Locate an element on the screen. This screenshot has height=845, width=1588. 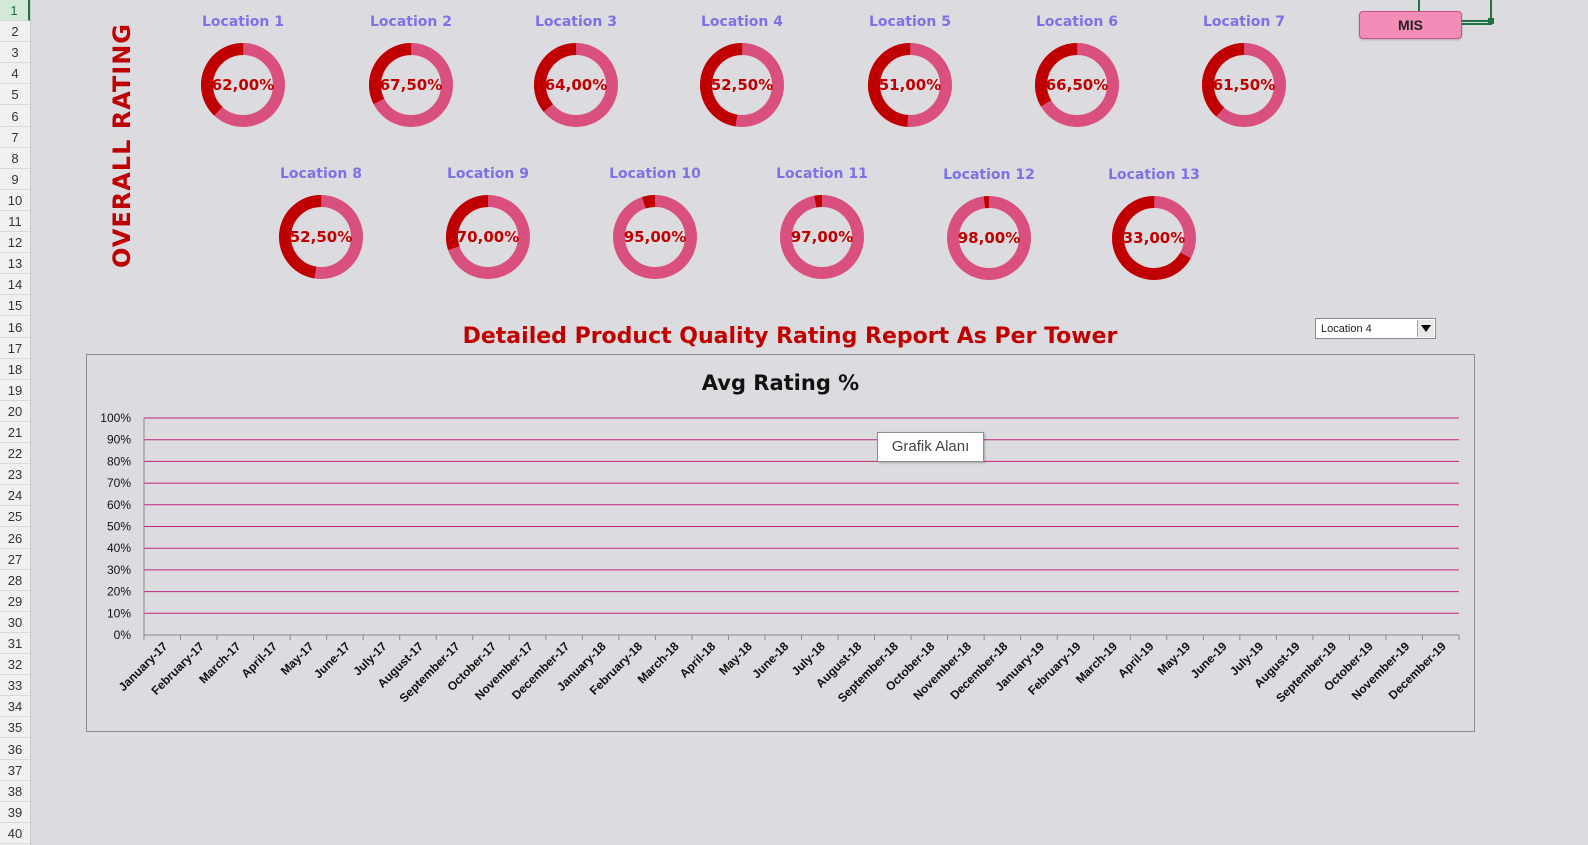
location-name: Location 8 is located at coordinates (321, 174).